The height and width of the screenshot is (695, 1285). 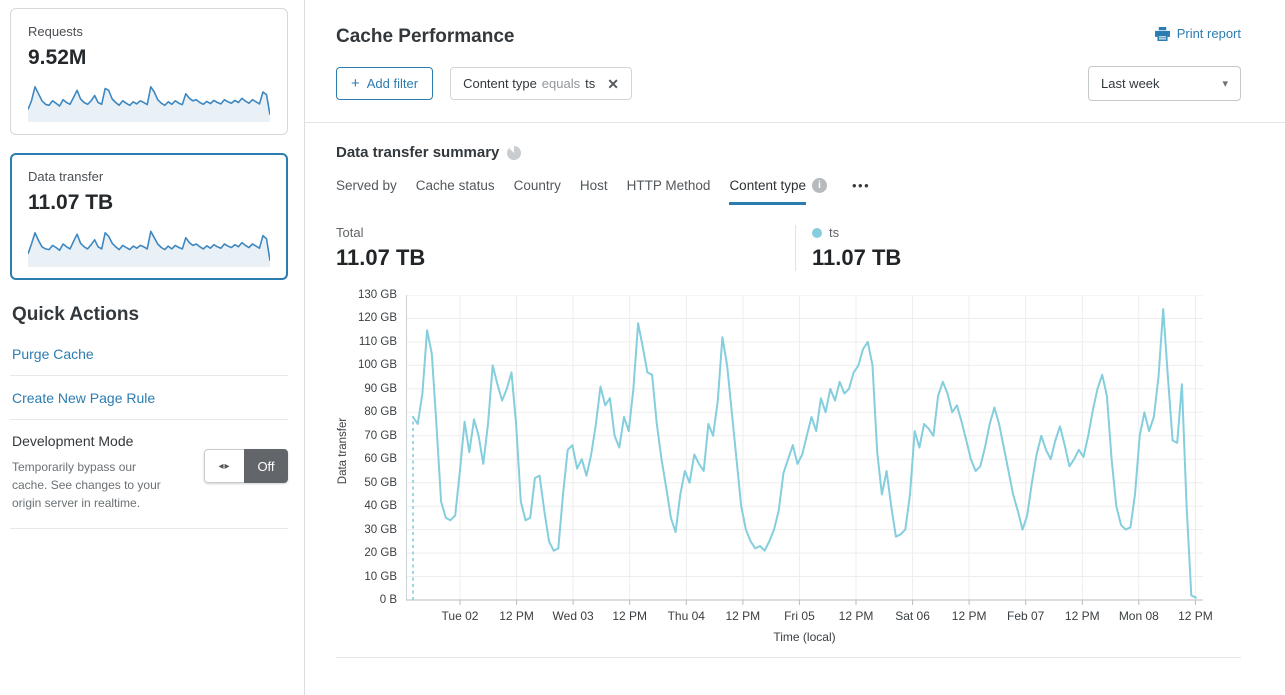 I want to click on print-report-link: Print report, so click(x=1197, y=33).